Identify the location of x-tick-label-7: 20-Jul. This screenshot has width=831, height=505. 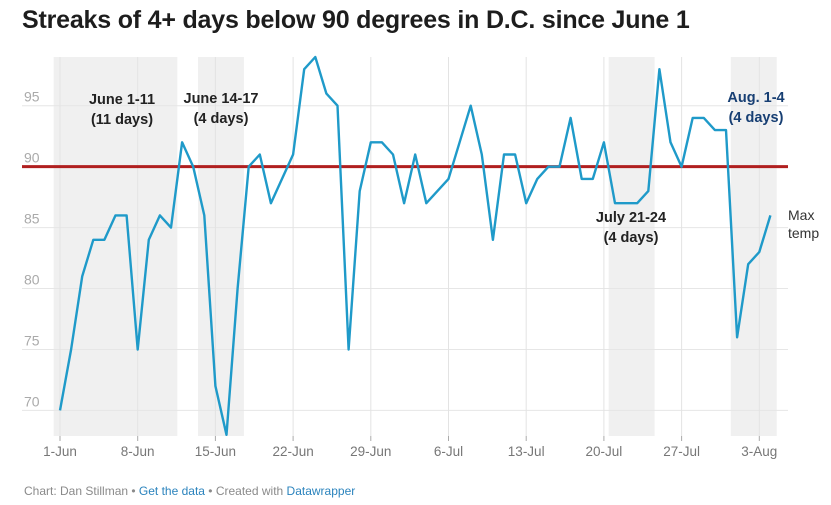
(604, 451).